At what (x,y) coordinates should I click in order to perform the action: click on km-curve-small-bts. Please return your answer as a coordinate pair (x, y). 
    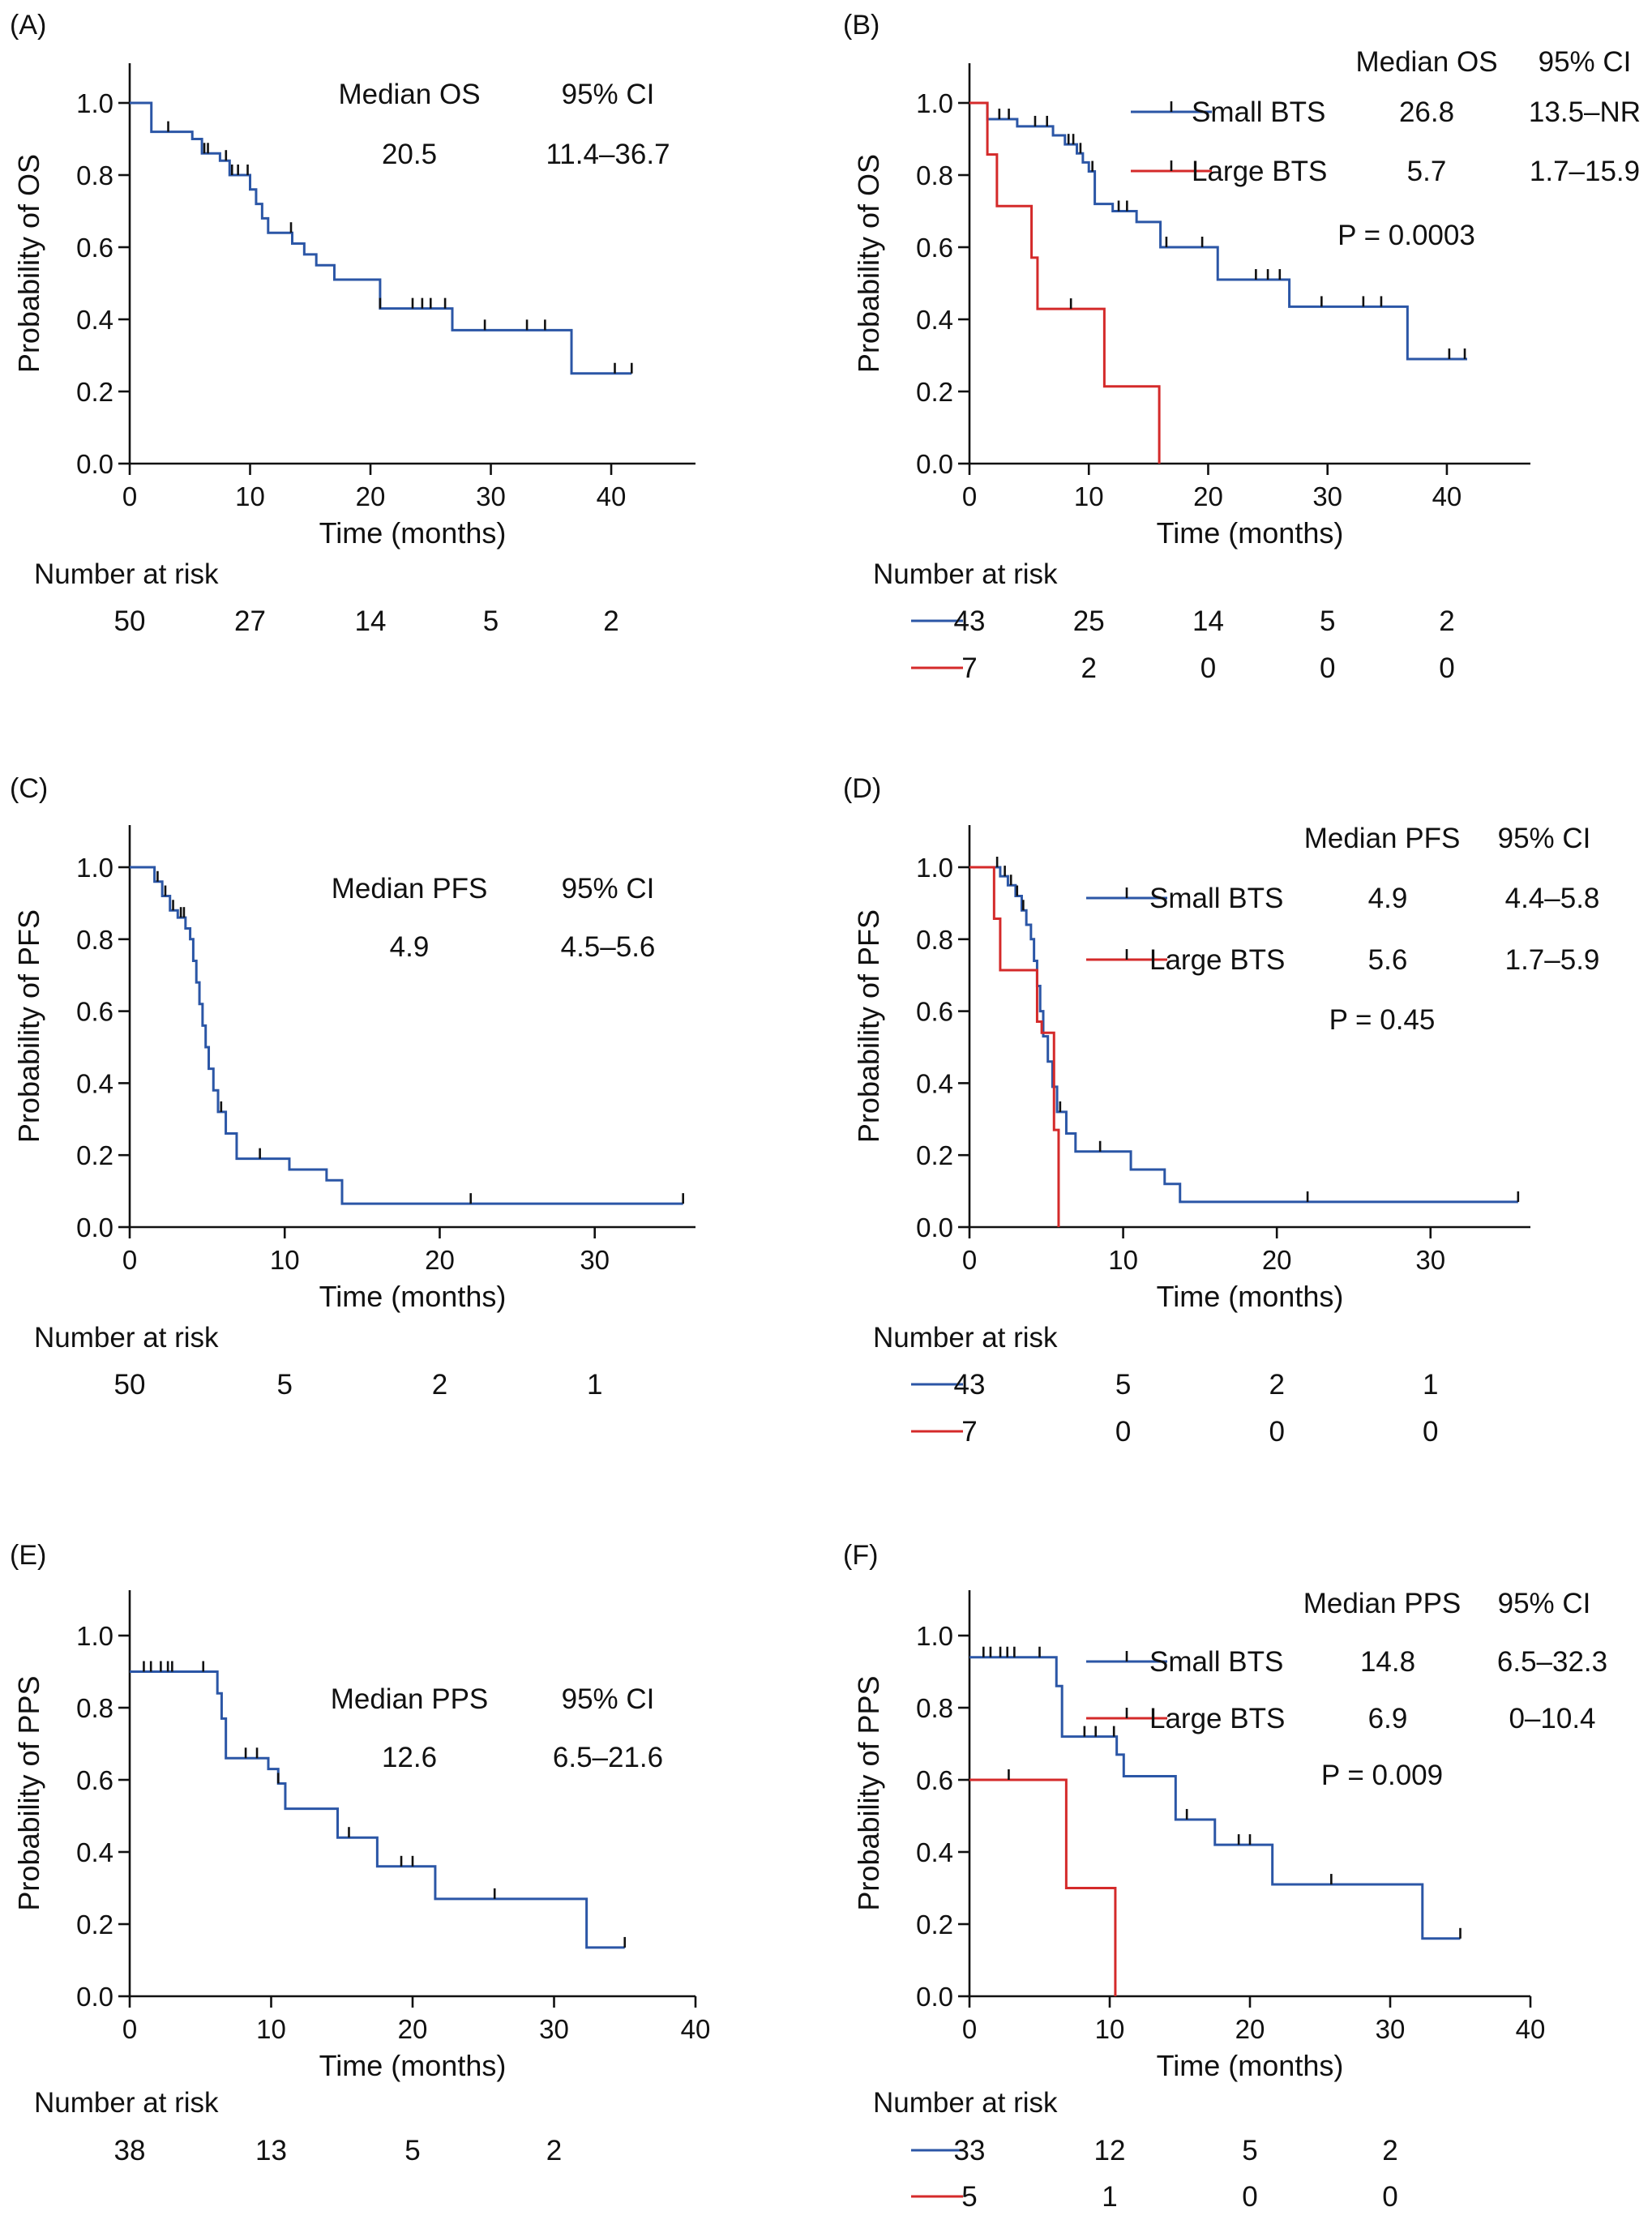
    Looking at the image, I should click on (1215, 1798).